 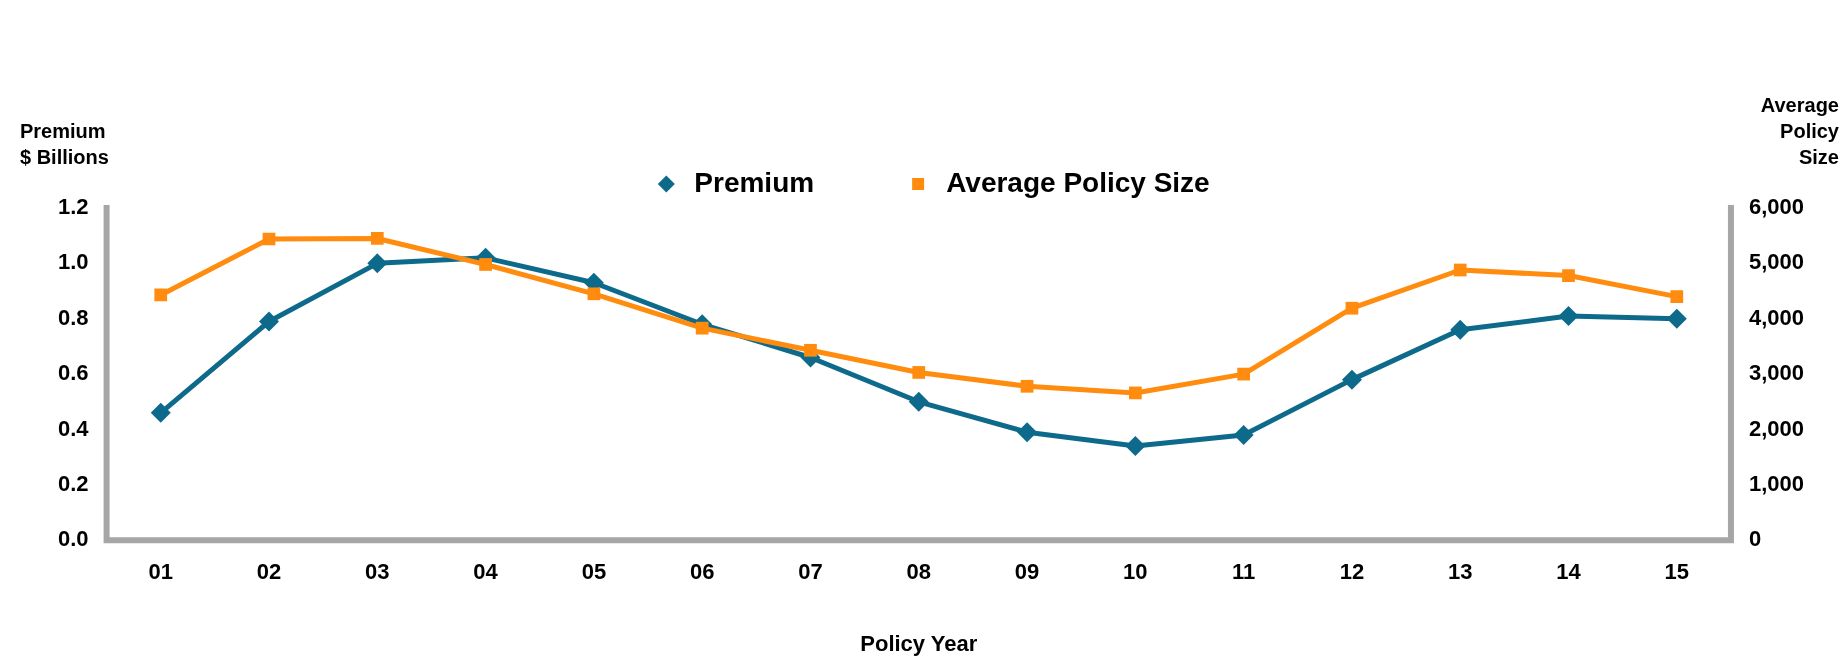 I want to click on y-tick-label: 0.6, so click(x=73, y=373).